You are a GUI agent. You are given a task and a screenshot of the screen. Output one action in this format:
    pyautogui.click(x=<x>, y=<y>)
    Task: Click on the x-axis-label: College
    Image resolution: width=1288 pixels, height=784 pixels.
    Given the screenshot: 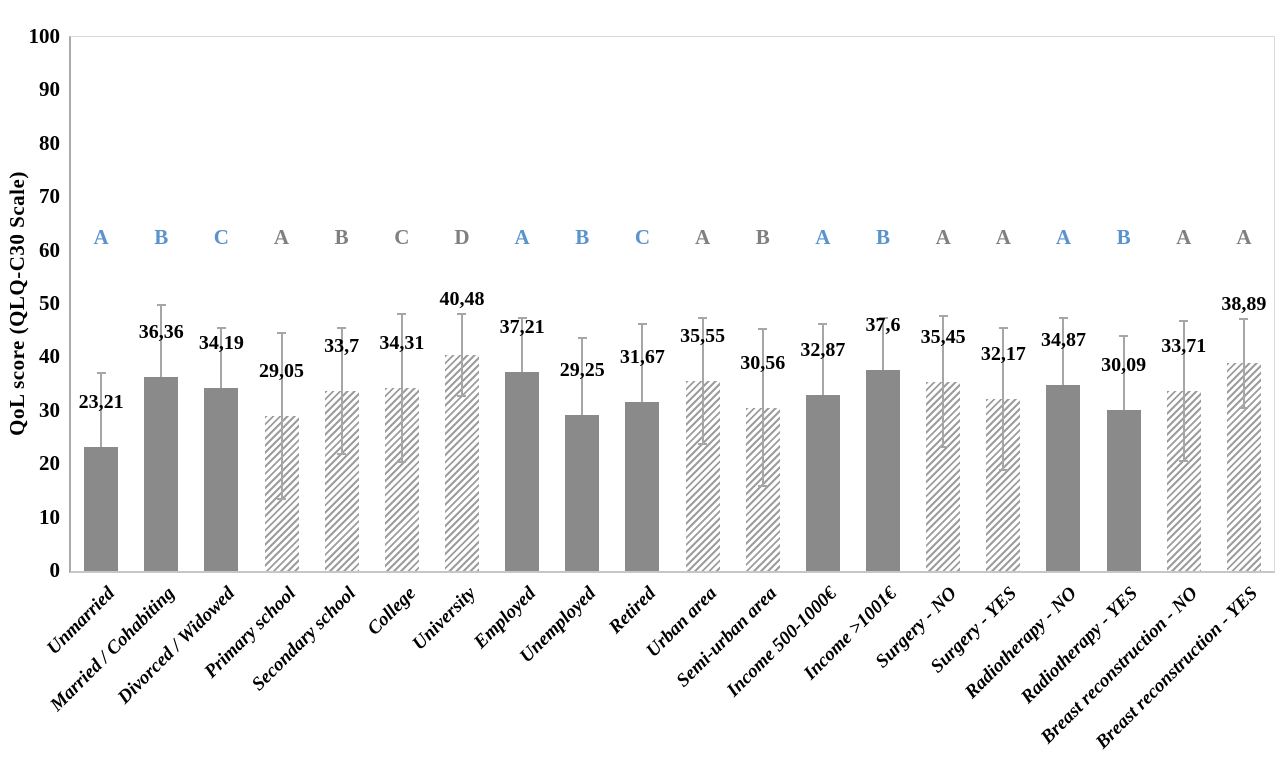 What is the action you would take?
    pyautogui.click(x=391, y=611)
    